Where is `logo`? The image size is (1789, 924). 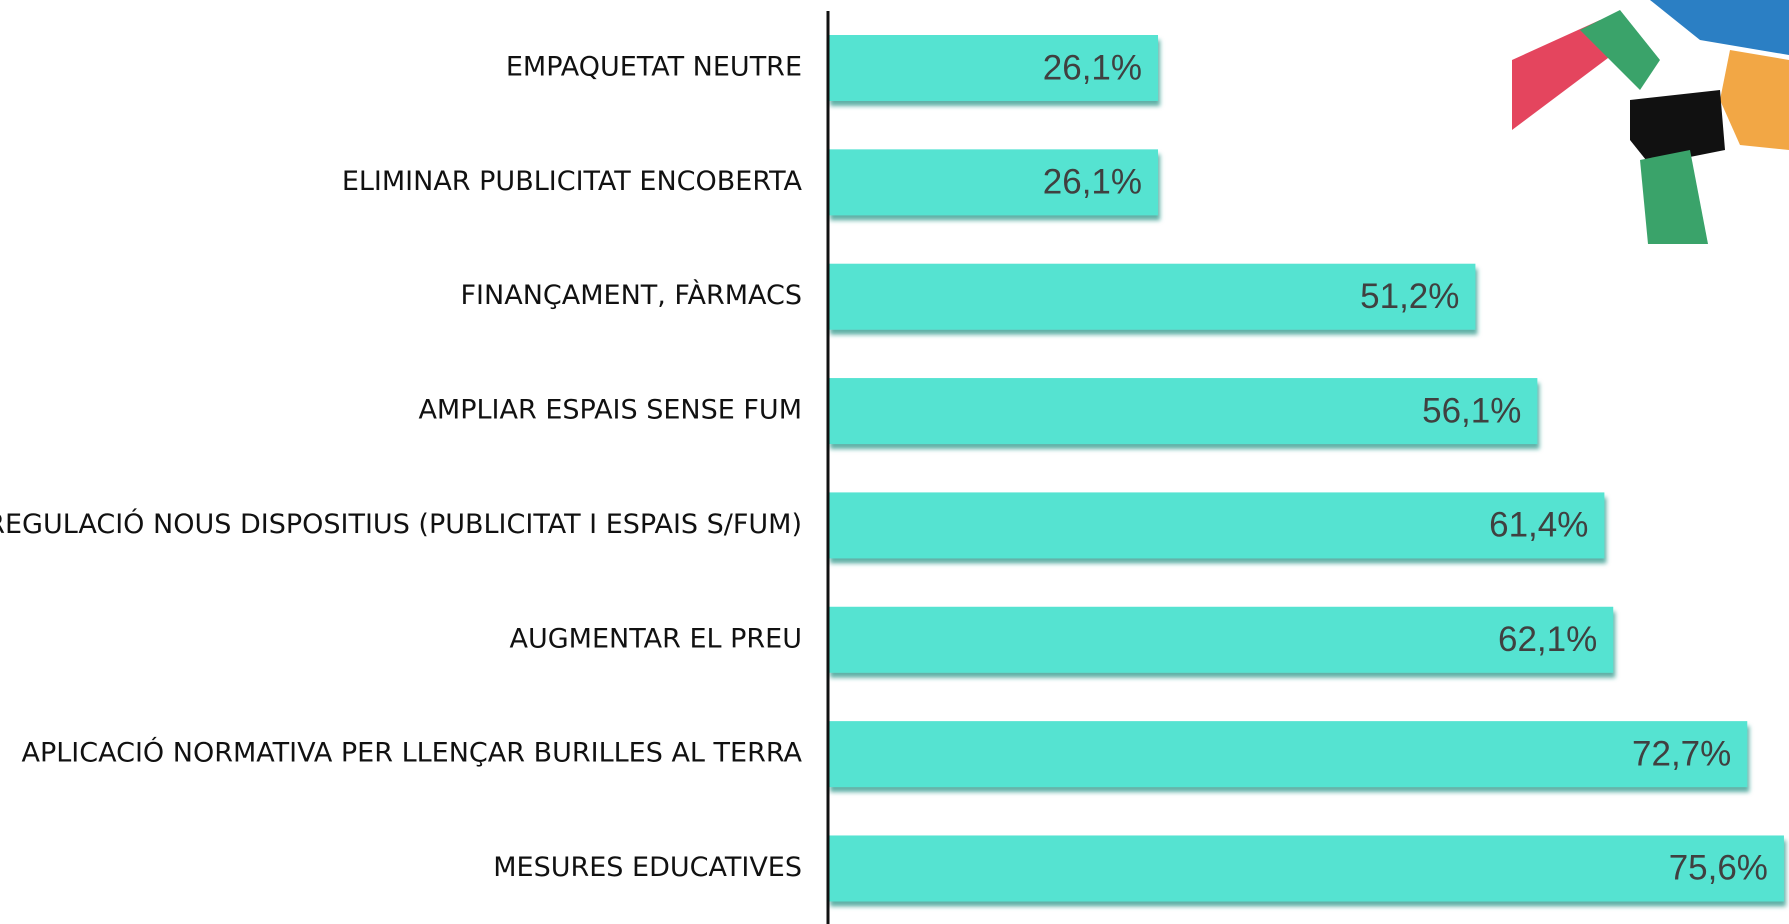 logo is located at coordinates (1650, 122).